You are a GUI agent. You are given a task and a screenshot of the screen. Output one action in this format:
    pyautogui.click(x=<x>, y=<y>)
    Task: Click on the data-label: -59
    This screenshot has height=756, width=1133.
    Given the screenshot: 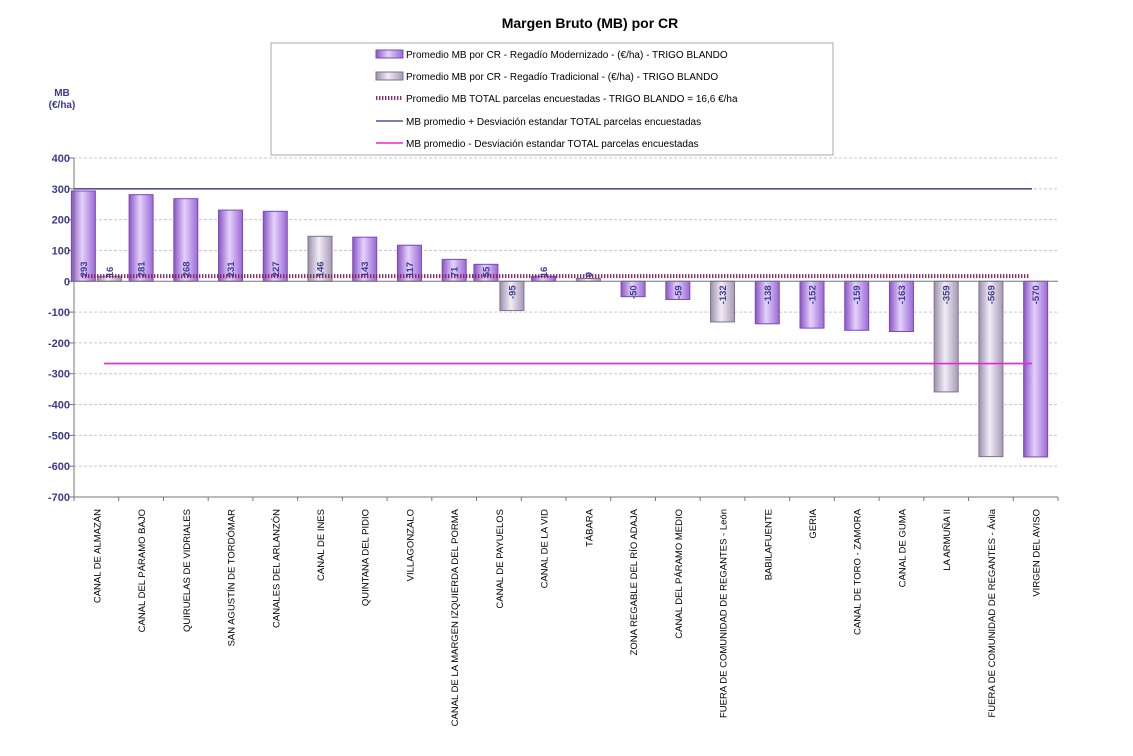 What is the action you would take?
    pyautogui.click(x=678, y=292)
    